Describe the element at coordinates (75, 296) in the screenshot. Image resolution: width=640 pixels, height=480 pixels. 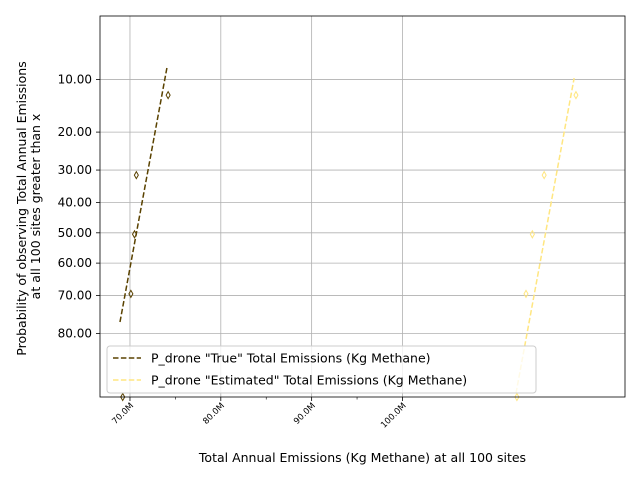
I see `y-tick-label: 70.00` at that location.